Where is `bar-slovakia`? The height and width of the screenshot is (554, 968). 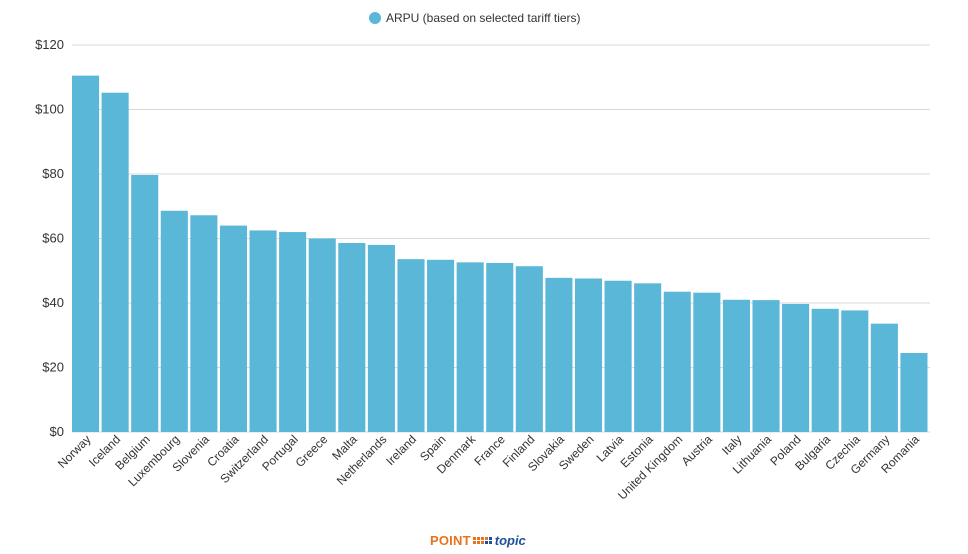
bar-slovakia is located at coordinates (559, 354).